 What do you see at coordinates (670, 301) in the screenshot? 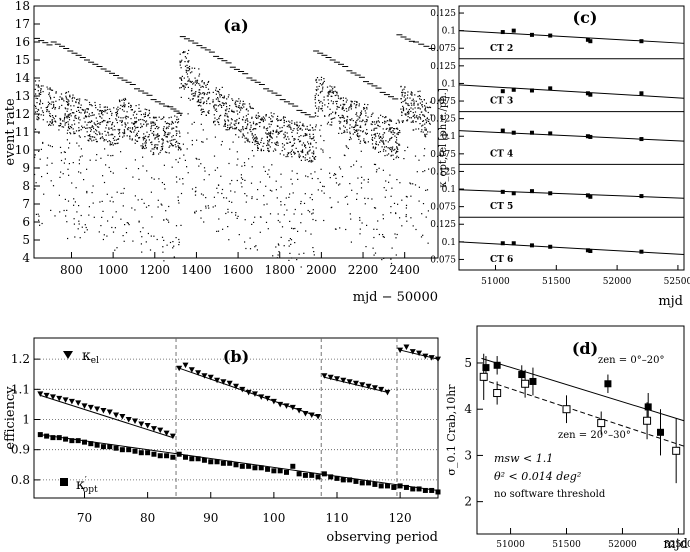
I see `panel-c-x-axis-label: mjd` at bounding box center [670, 301].